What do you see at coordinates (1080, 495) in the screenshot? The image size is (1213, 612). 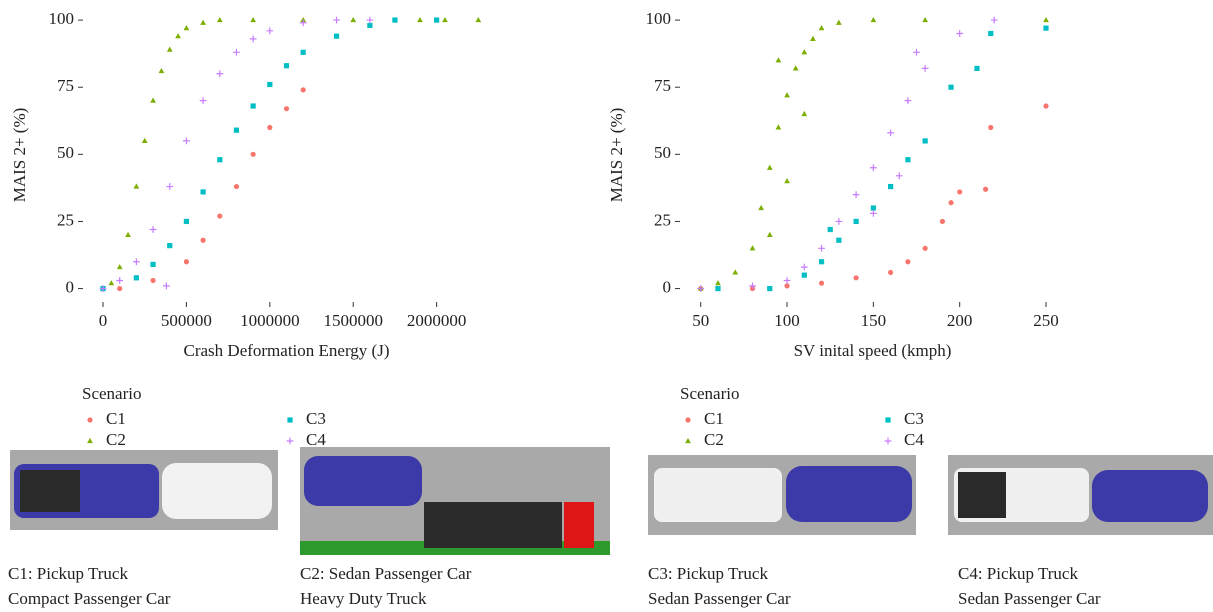 I see `illustration-c4` at bounding box center [1080, 495].